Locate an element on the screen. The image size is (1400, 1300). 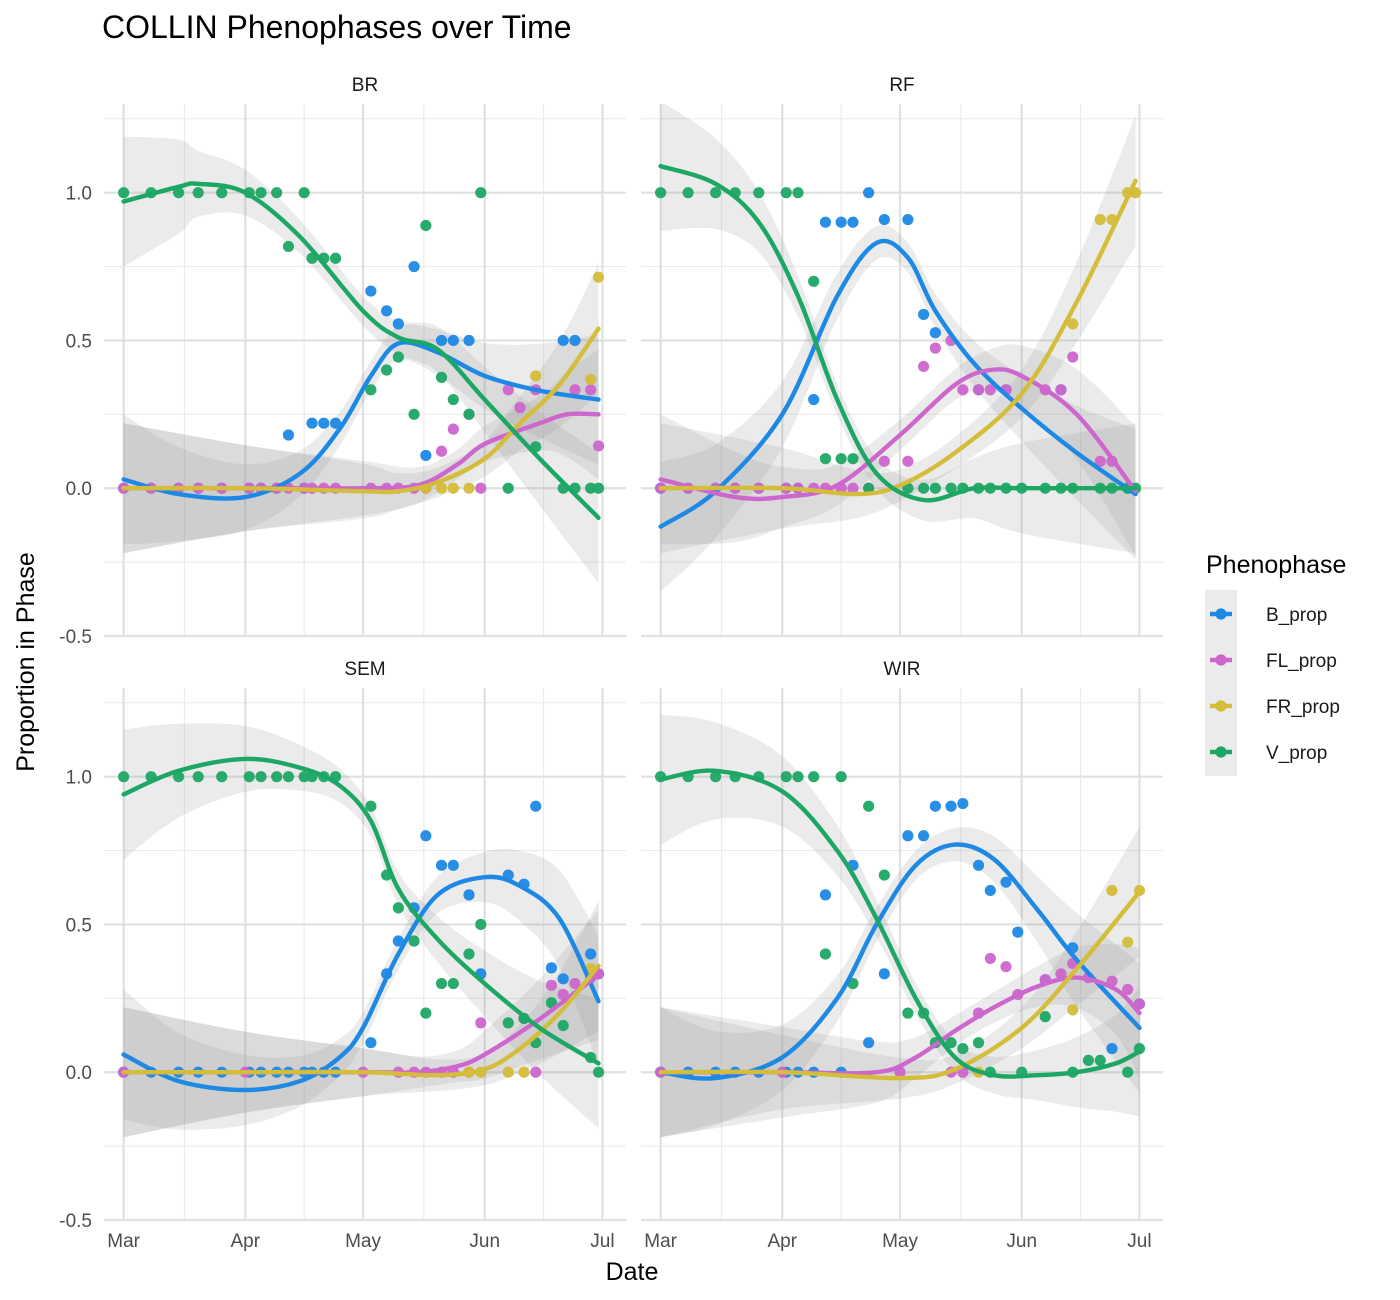
y-tick-label: 0.0 is located at coordinates (79, 1073).